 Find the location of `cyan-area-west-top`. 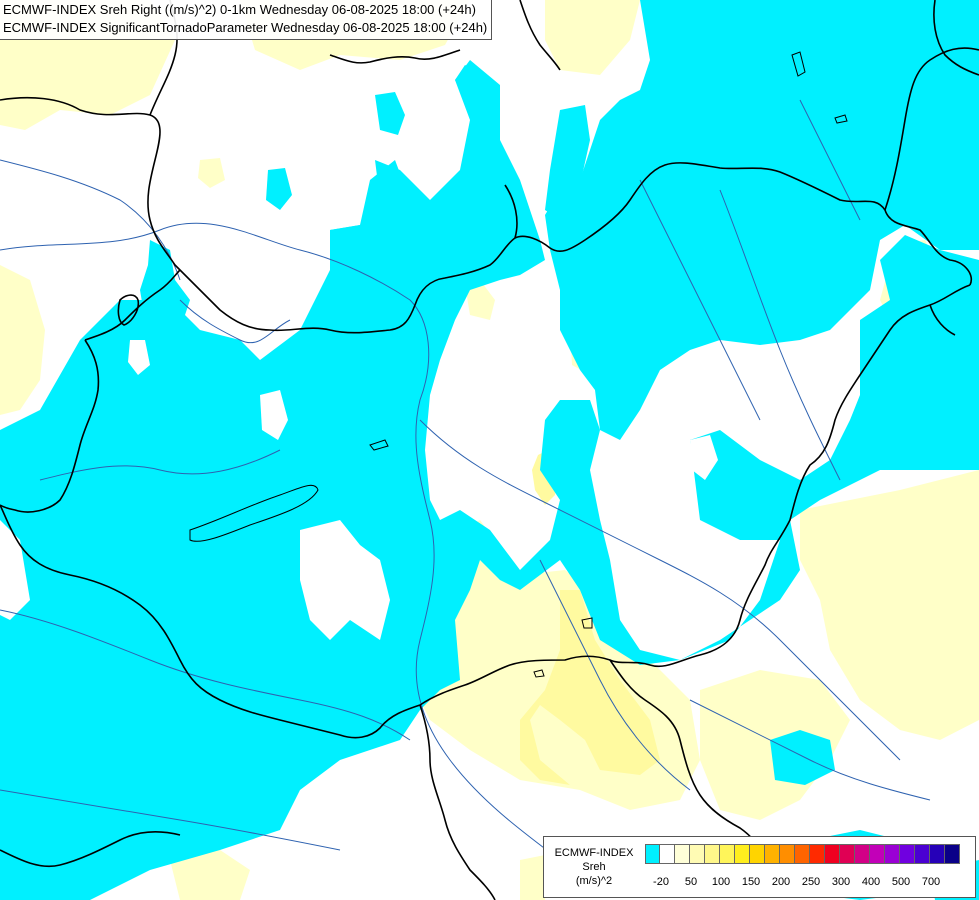

cyan-area-west-top is located at coordinates (165, 287).